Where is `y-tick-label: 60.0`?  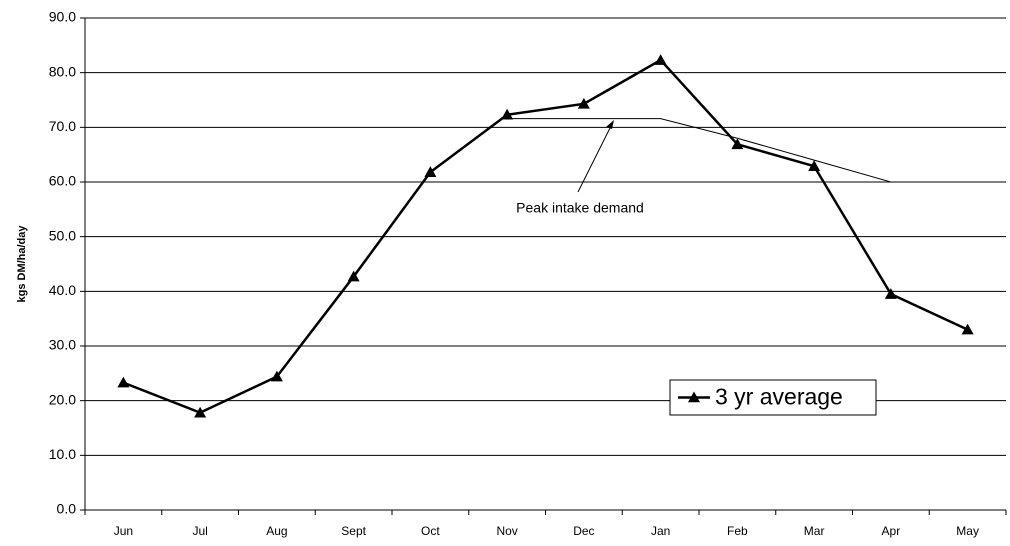 y-tick-label: 60.0 is located at coordinates (62, 181).